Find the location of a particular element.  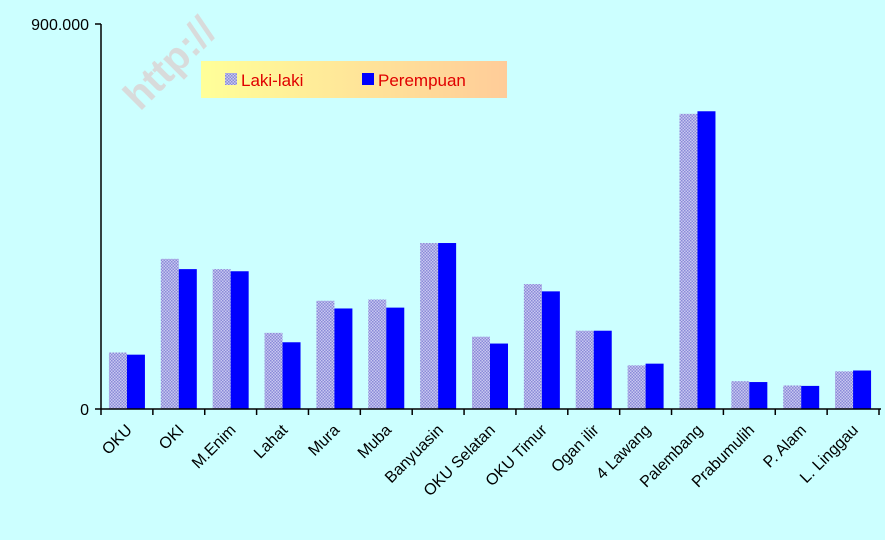

legend: Laki-laki Perempuan is located at coordinates (354, 79).